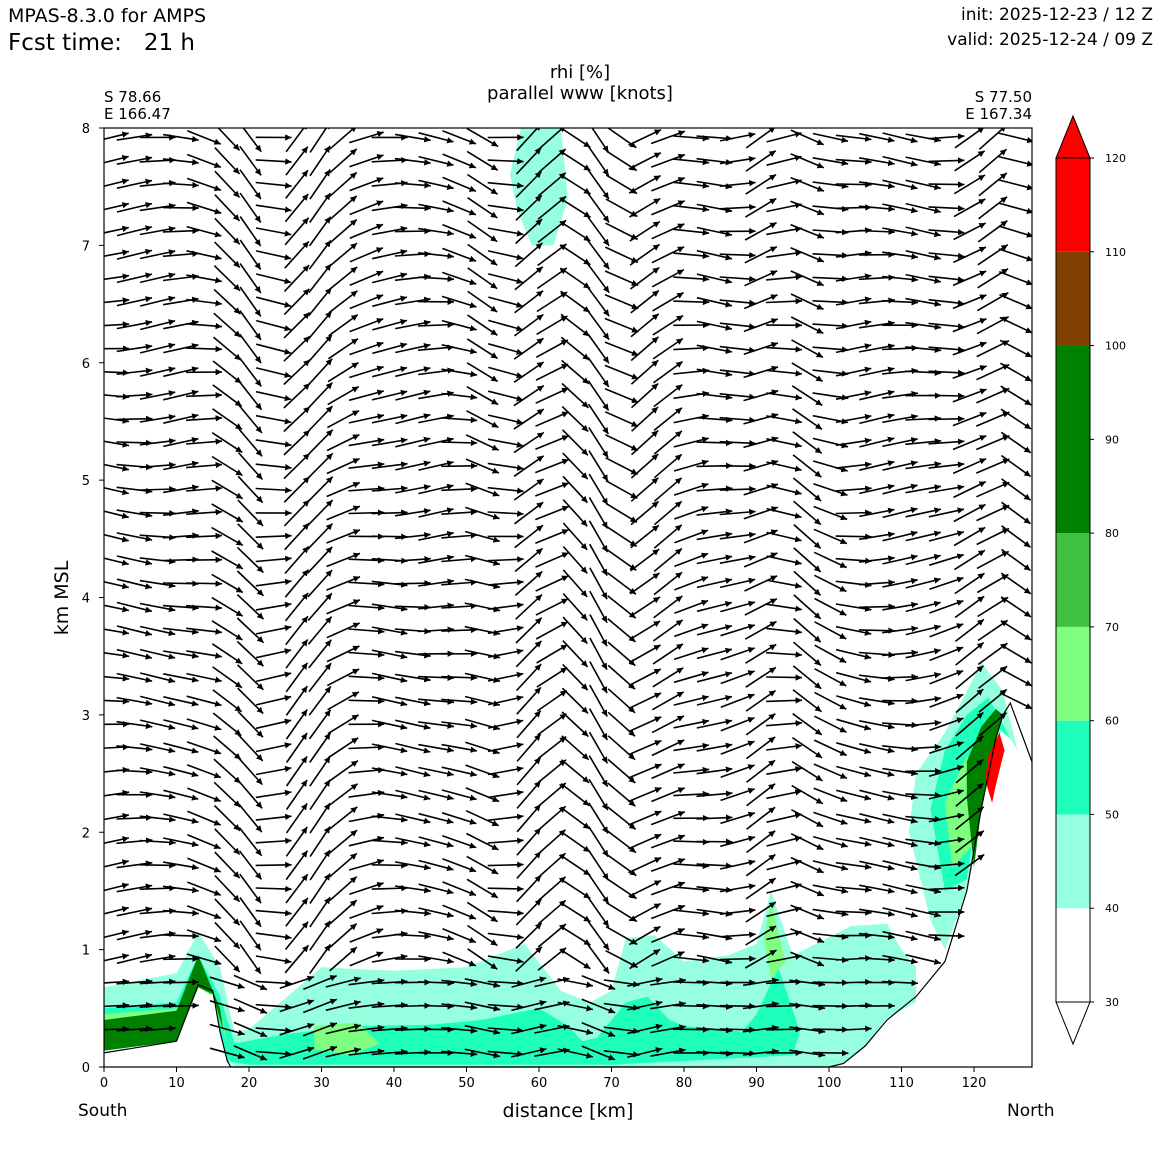  I want to click on colorbar-extend-low, so click(1073, 1023).